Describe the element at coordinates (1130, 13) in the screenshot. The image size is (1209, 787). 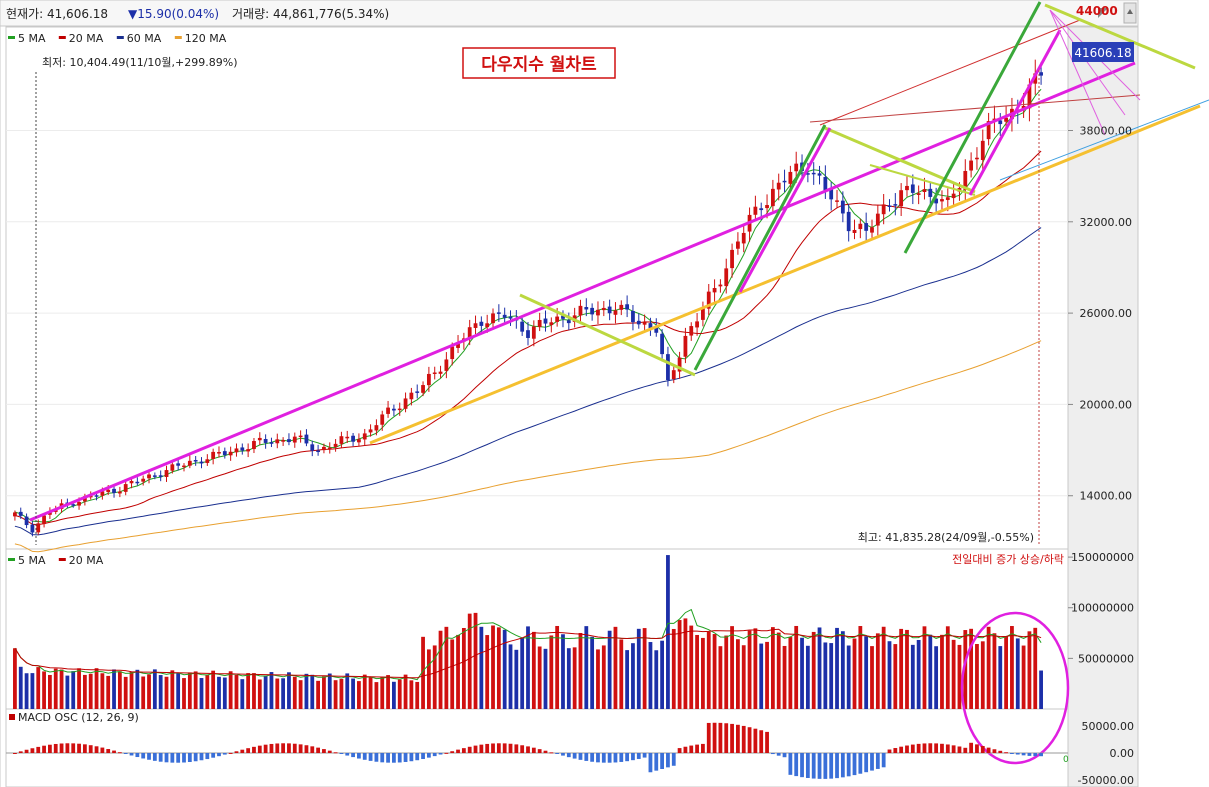
I see `scroll-up-icon` at that location.